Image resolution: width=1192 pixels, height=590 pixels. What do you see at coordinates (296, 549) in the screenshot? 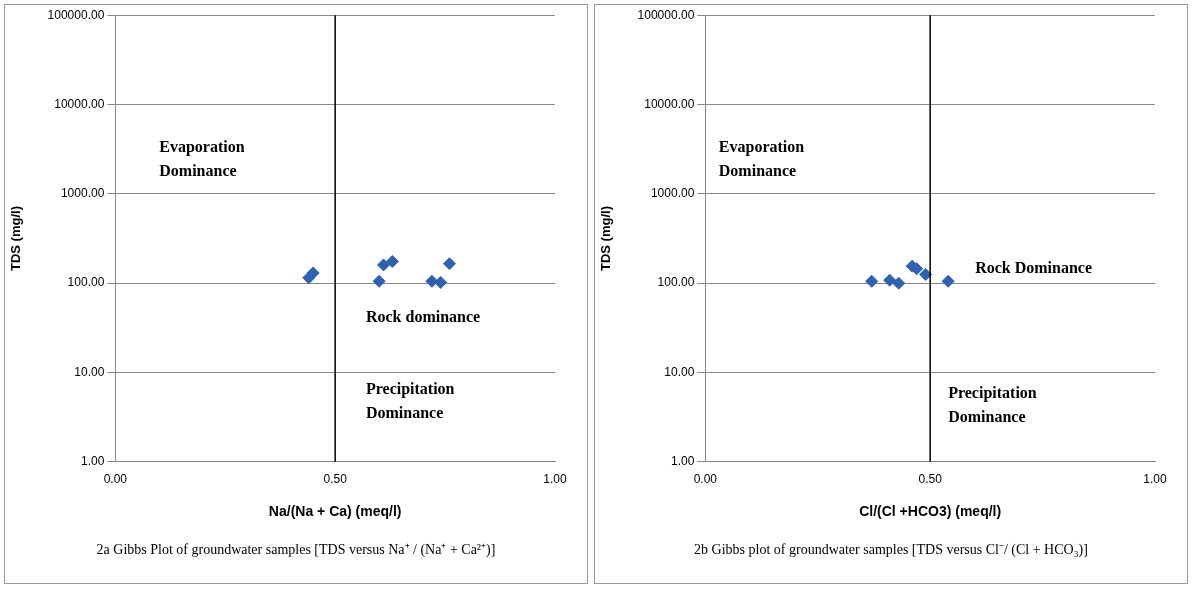
I see `text: 2a Gibbs Plot of groundwater samples [TDS versus Na⁺ / (Na⁺ + Ca²⁺)]` at bounding box center [296, 549].